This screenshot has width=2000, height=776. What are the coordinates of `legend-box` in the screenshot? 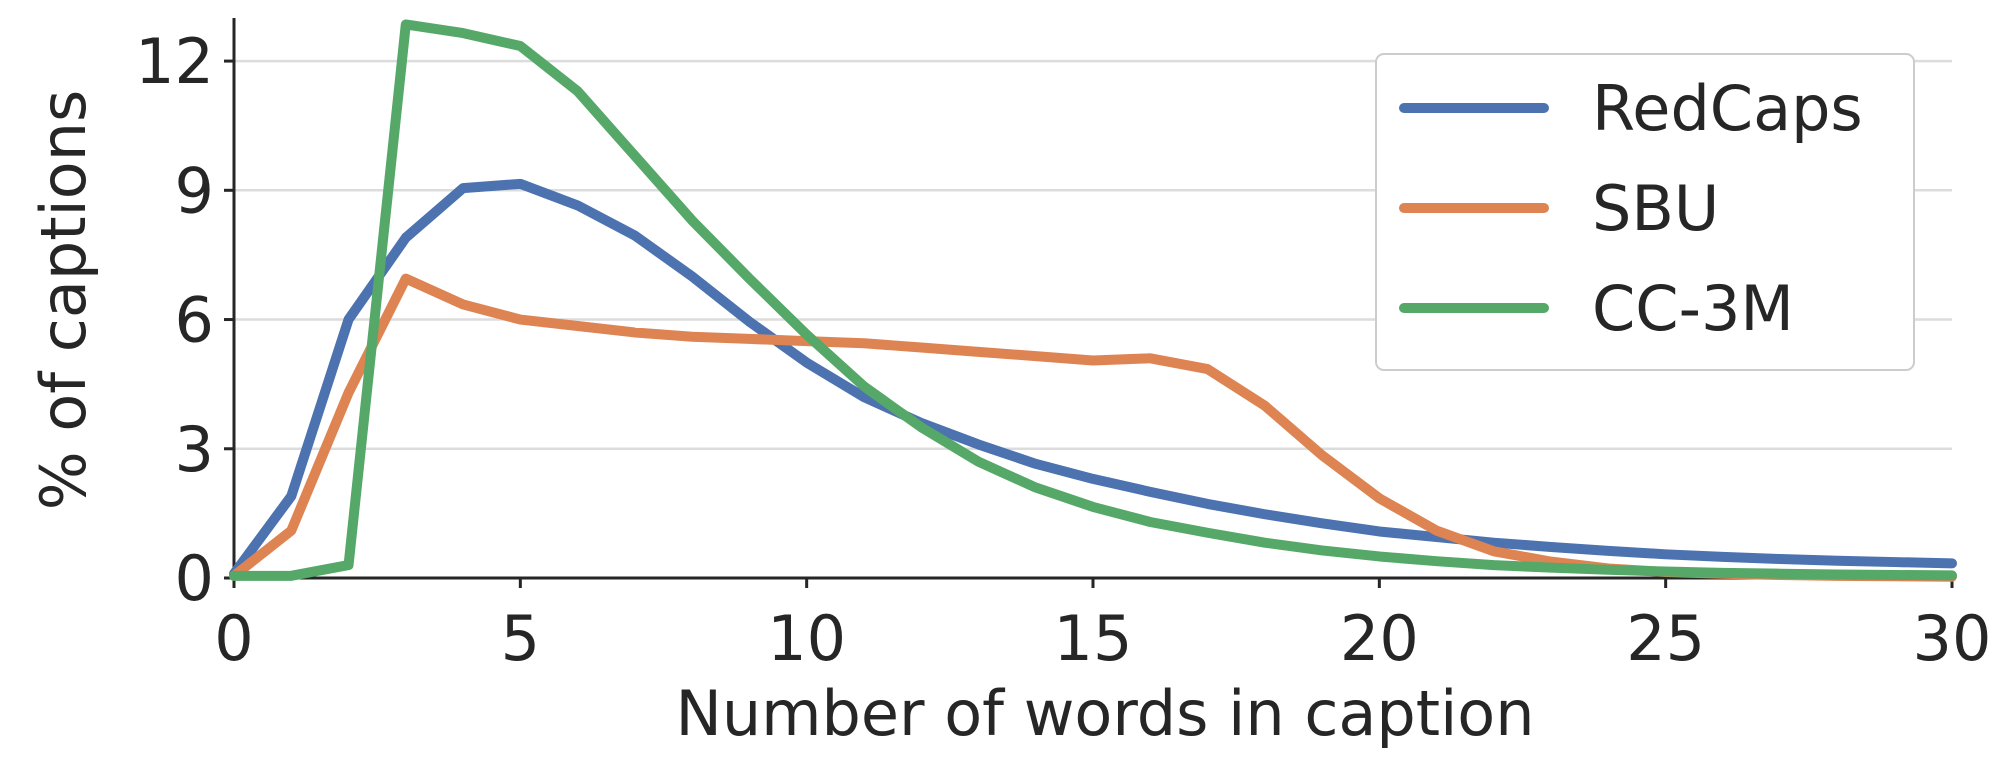 It's located at (1645, 212).